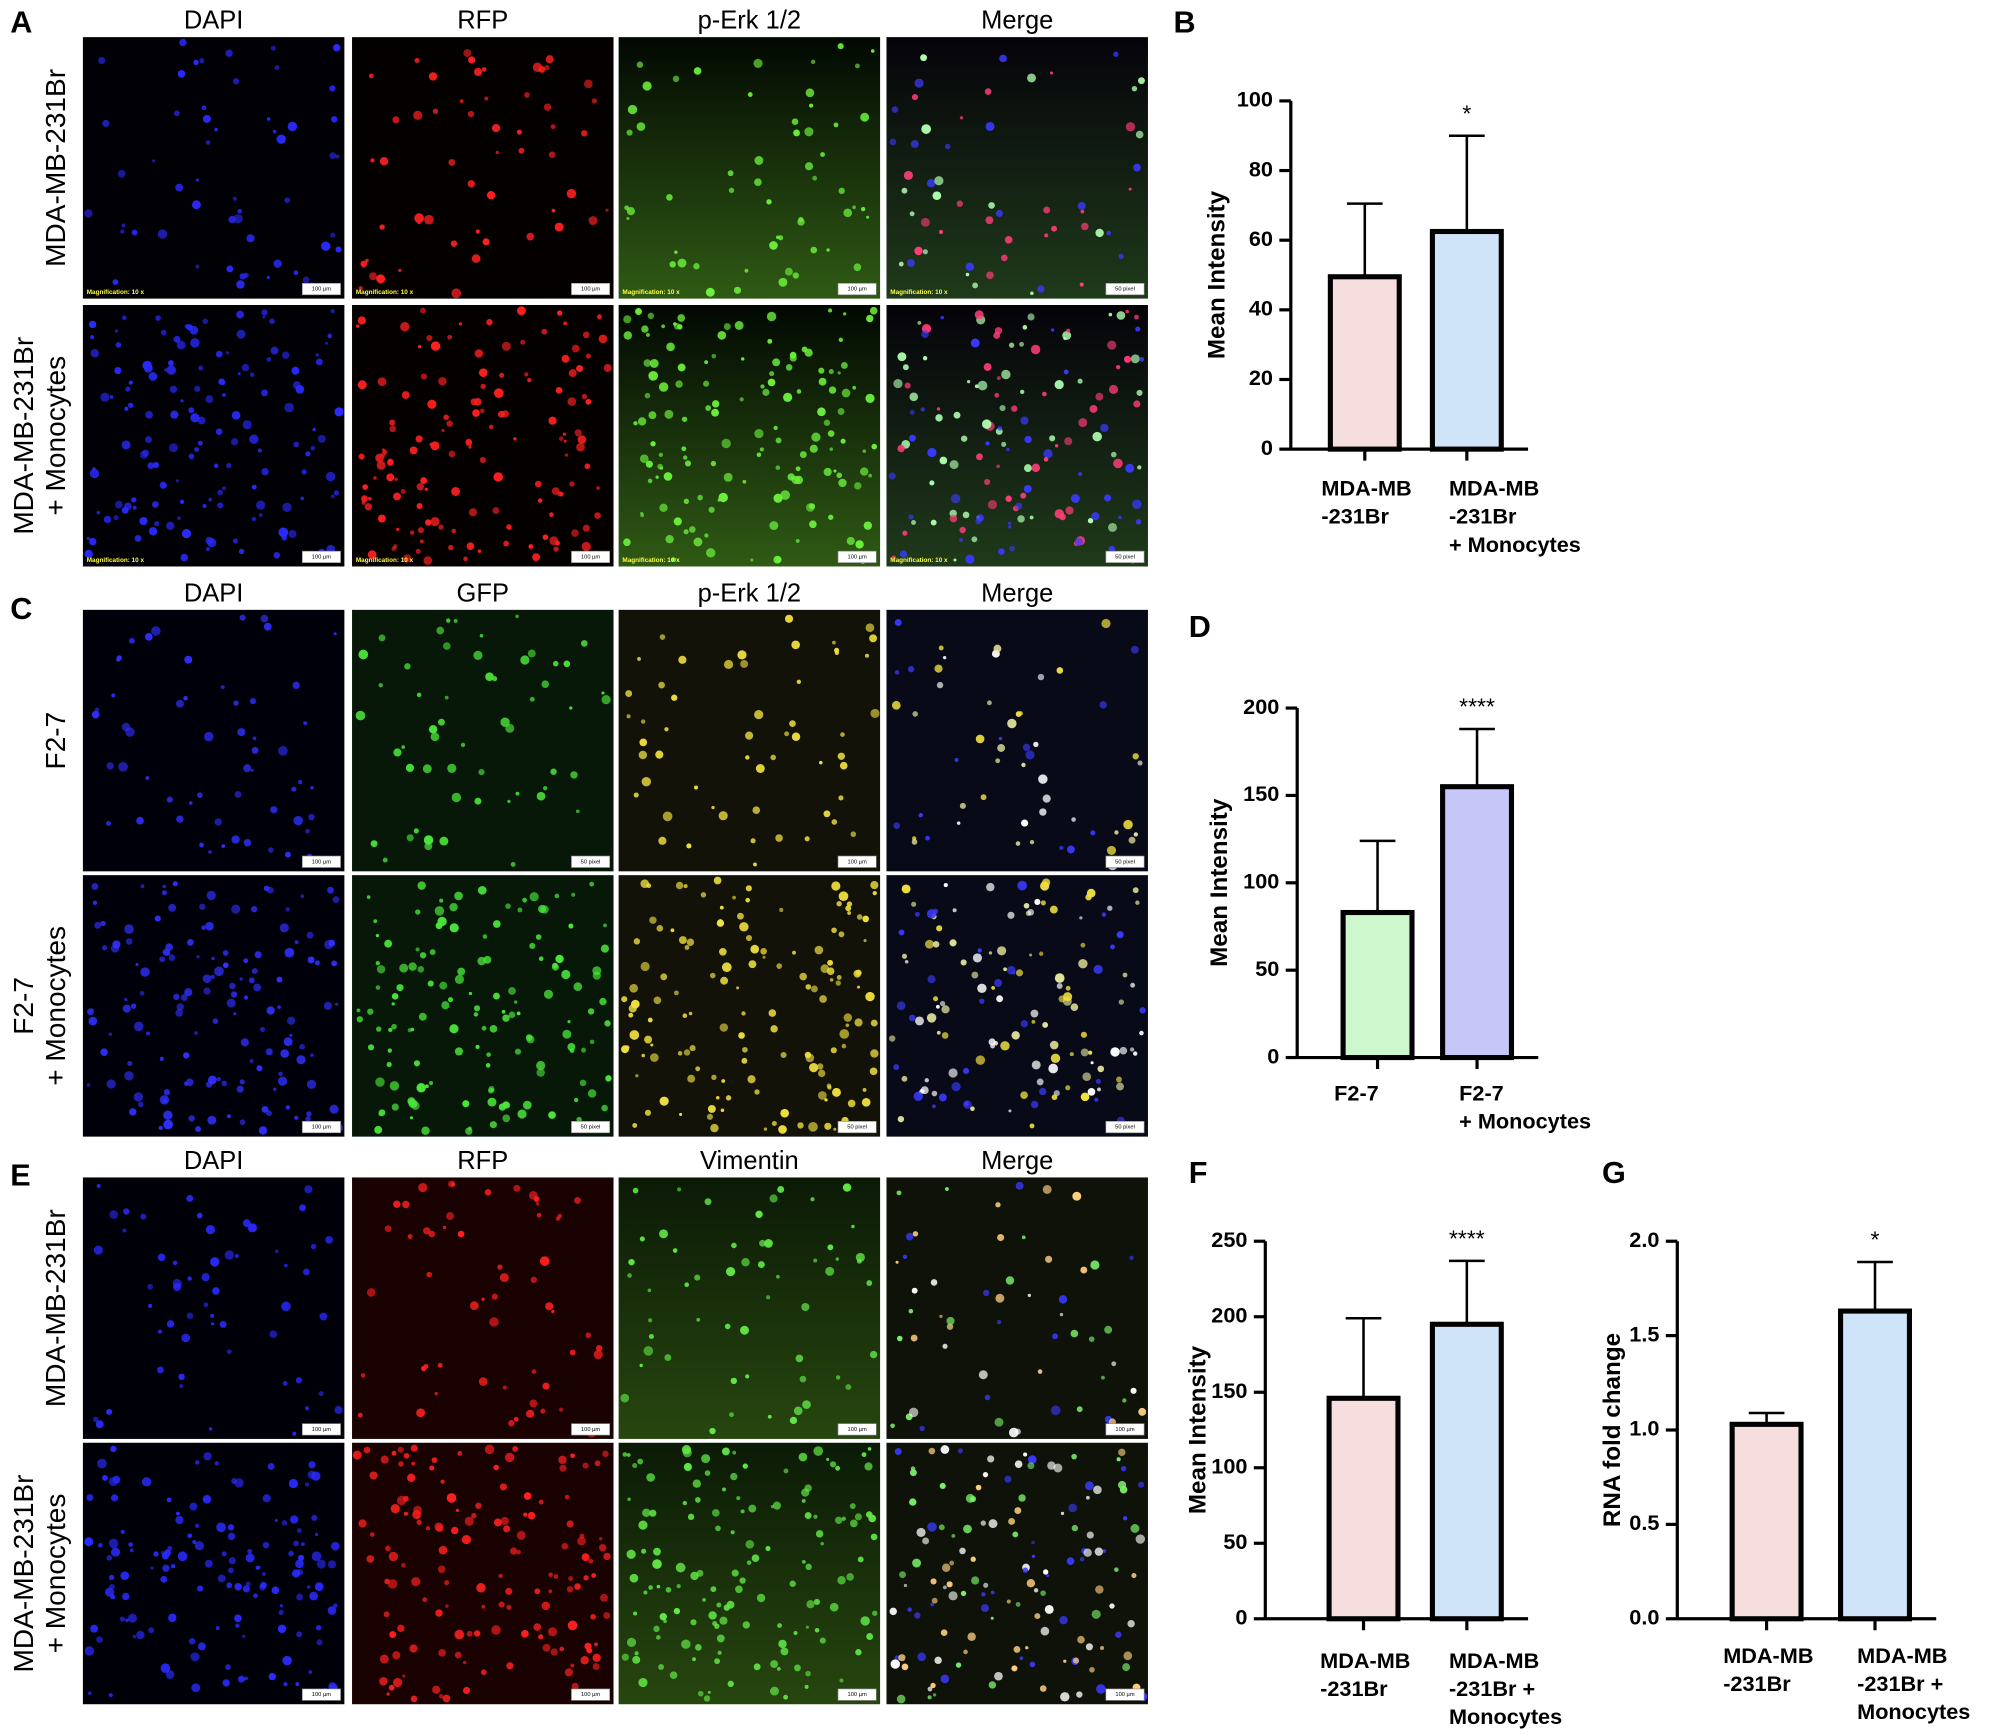 The image size is (2000, 1735). Describe the element at coordinates (1261, 881) in the screenshot. I see `y-tick-label: 100` at that location.